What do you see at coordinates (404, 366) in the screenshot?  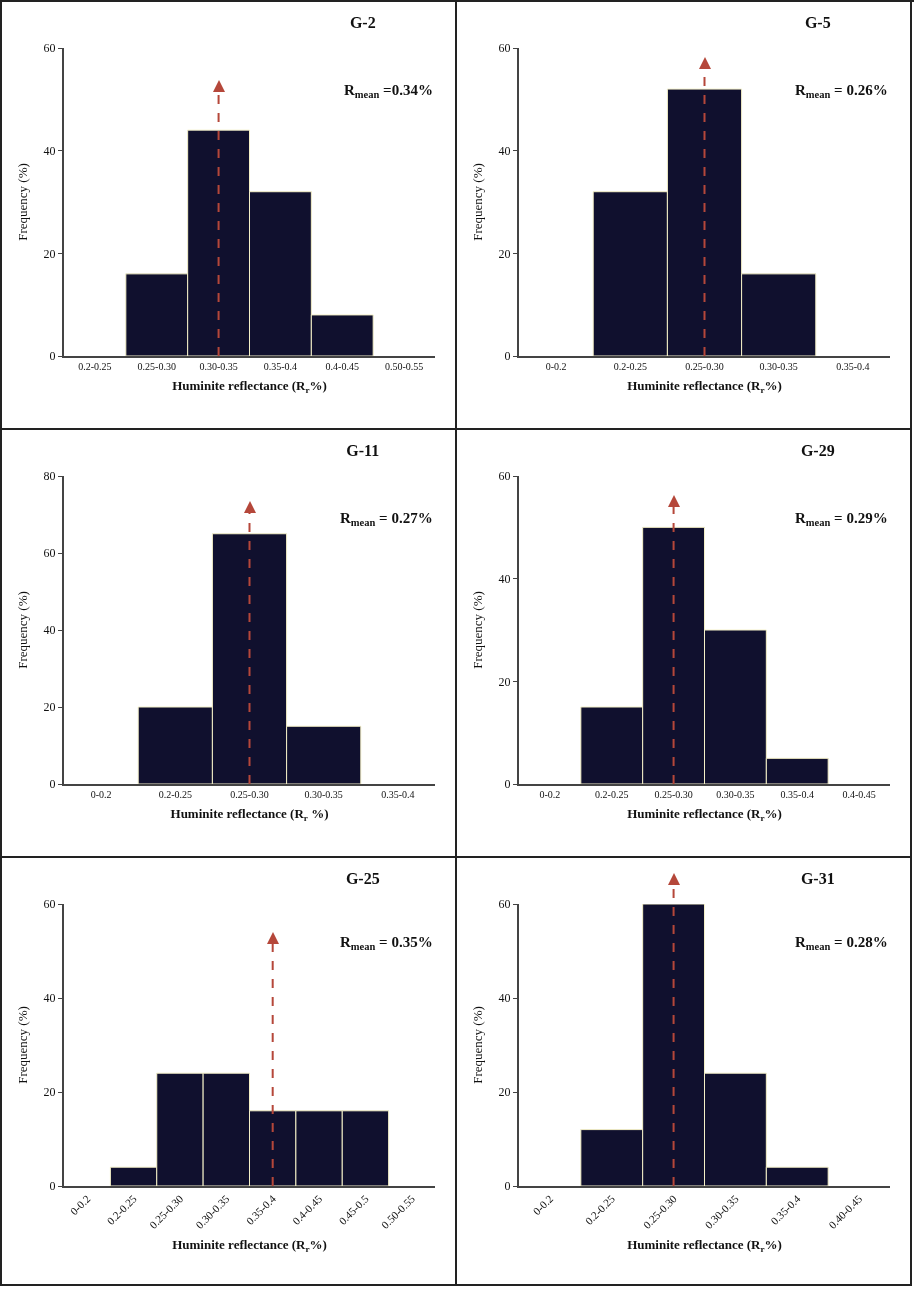 I see `x-tick-label: 0.50-0.55` at bounding box center [404, 366].